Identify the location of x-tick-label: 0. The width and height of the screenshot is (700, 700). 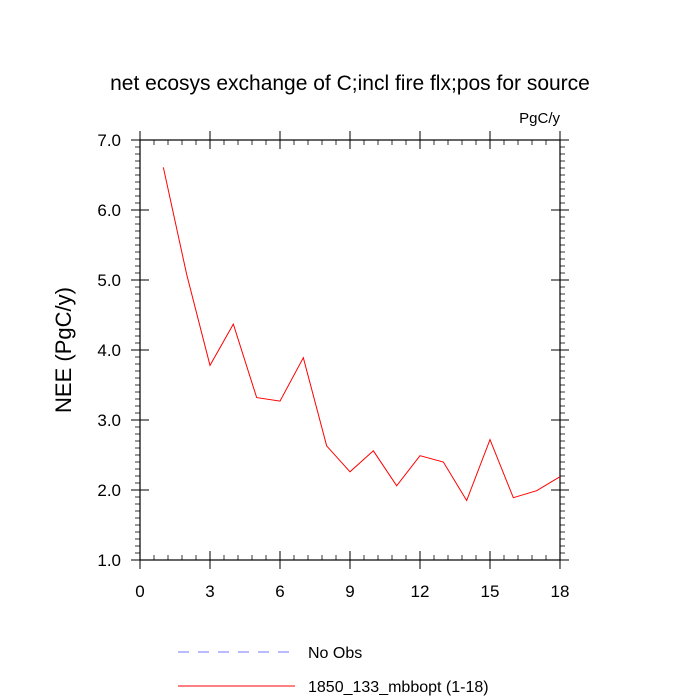
(139, 591).